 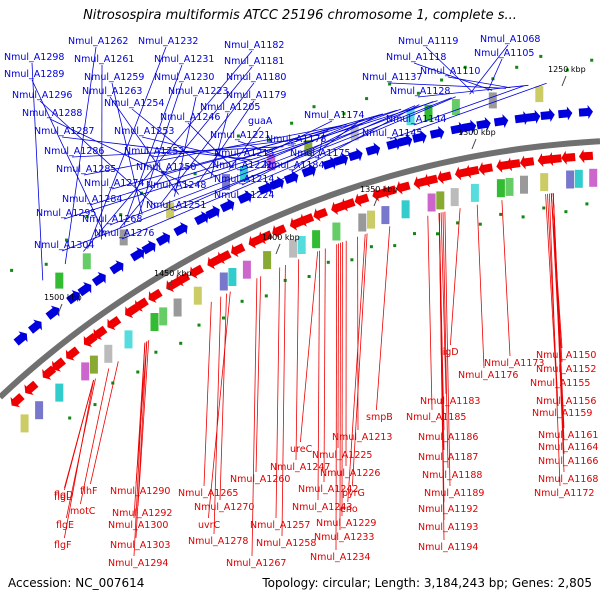 What do you see at coordinates (566, 369) in the screenshot?
I see `gene-label: Nmul_A1152` at bounding box center [566, 369].